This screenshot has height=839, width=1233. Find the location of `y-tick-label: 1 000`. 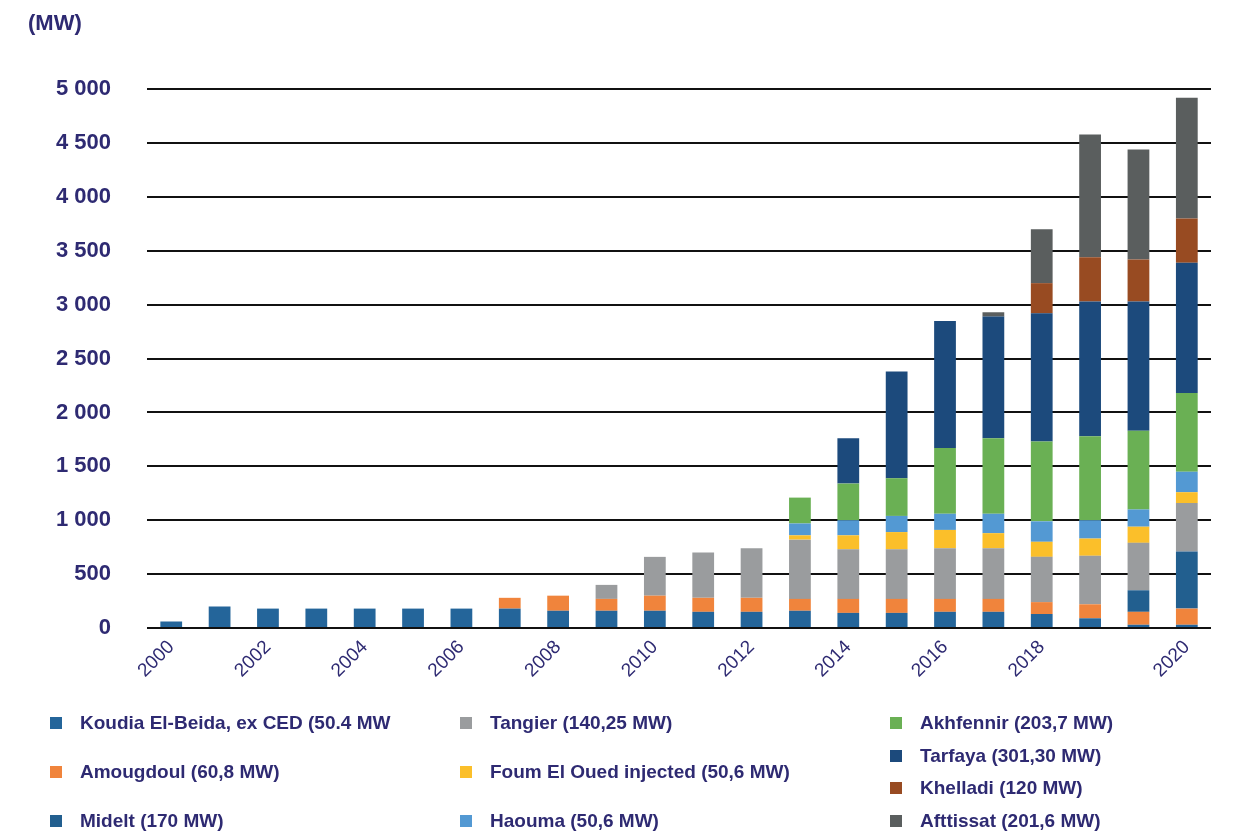

y-tick-label: 1 000 is located at coordinates (83, 519).